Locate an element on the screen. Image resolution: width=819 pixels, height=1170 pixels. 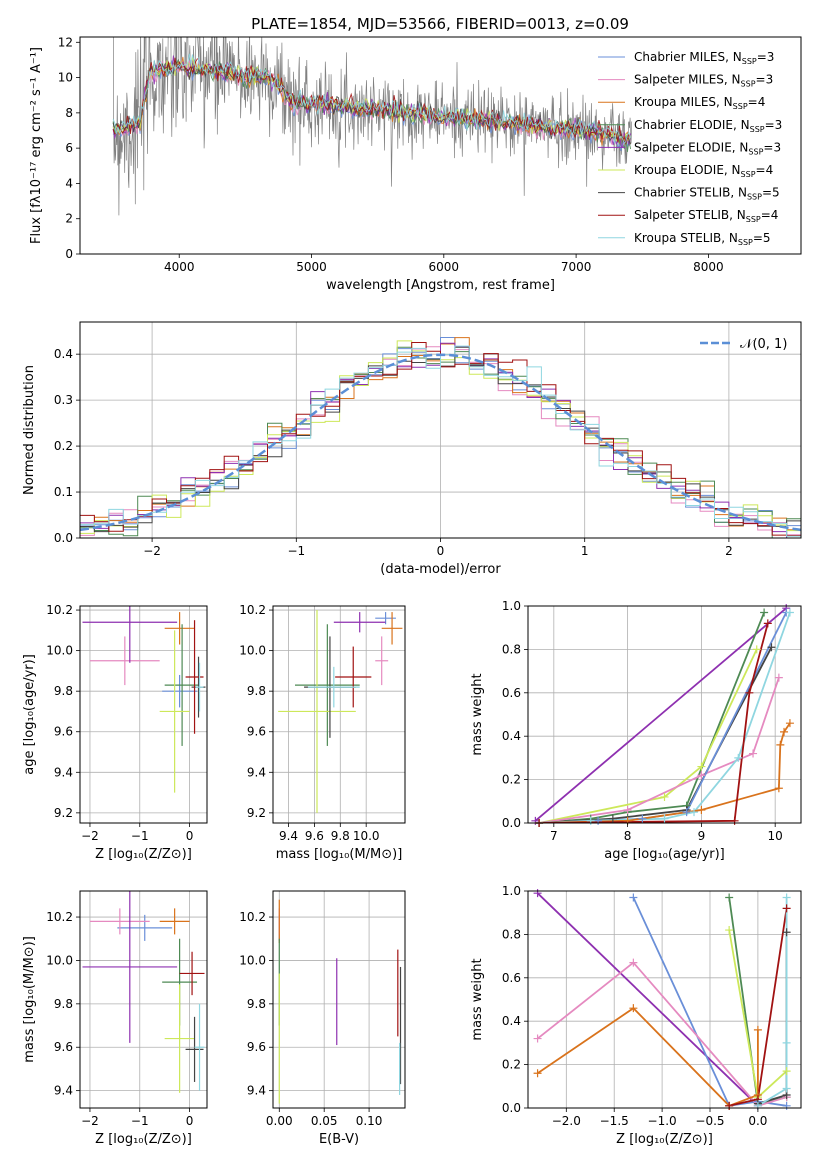
y-tick-label: 9.4 is located at coordinates (63, 1091).